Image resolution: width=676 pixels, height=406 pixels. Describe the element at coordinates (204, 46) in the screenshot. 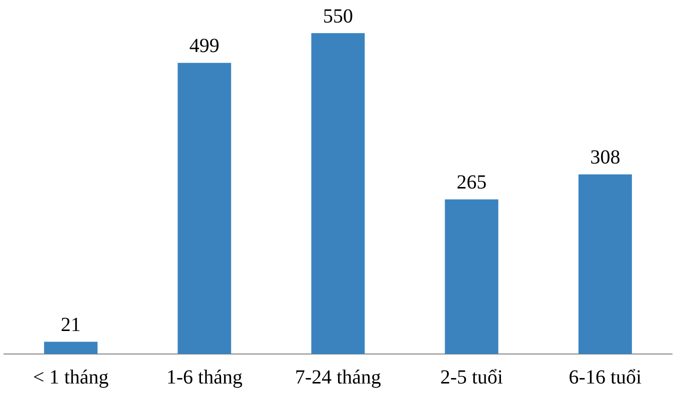

I see `data-label: 499` at that location.